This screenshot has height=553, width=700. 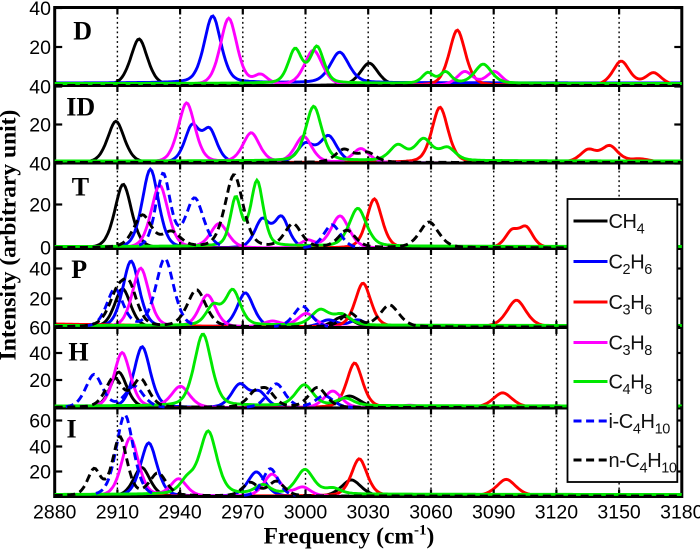 What do you see at coordinates (82, 31) in the screenshot?
I see `svg-text: D` at bounding box center [82, 31].